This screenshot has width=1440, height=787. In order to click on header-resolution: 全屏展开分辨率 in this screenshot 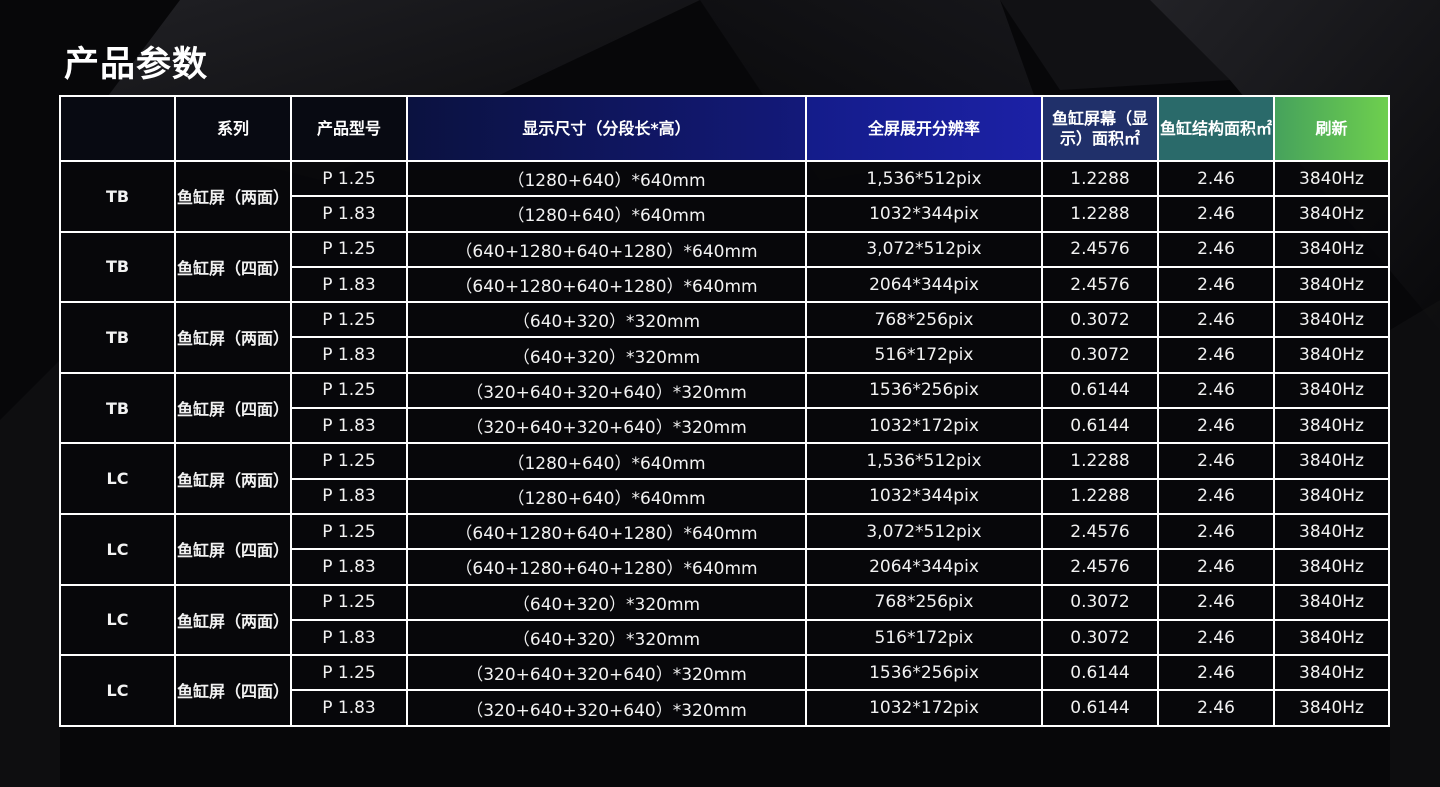, I will do `click(924, 128)`.